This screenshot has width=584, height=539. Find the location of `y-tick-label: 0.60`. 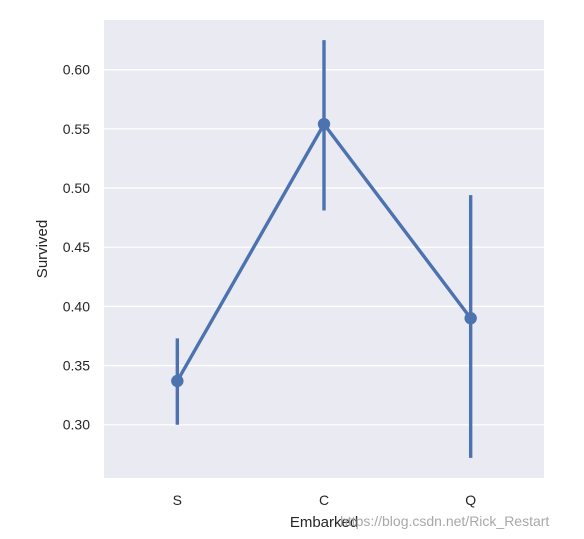

y-tick-label: 0.60 is located at coordinates (76, 70).